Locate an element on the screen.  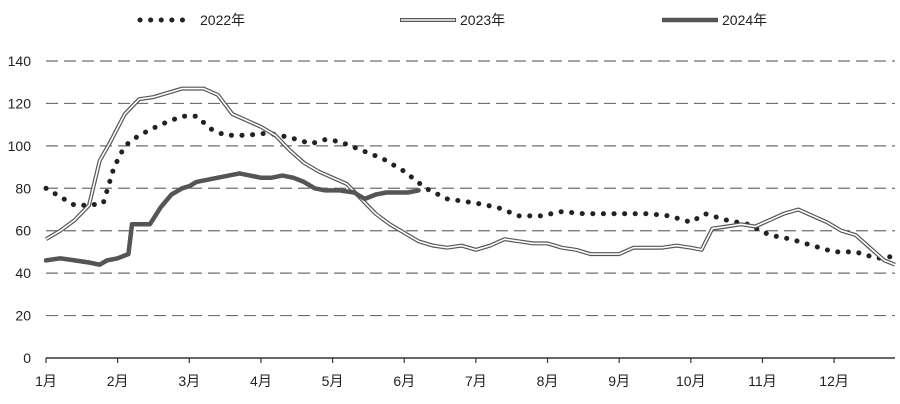
x-axis: 1月 2月 3月 4月 5月 6月 7月 8月 9月 10月 11月 12月 is located at coordinates (465, 373).